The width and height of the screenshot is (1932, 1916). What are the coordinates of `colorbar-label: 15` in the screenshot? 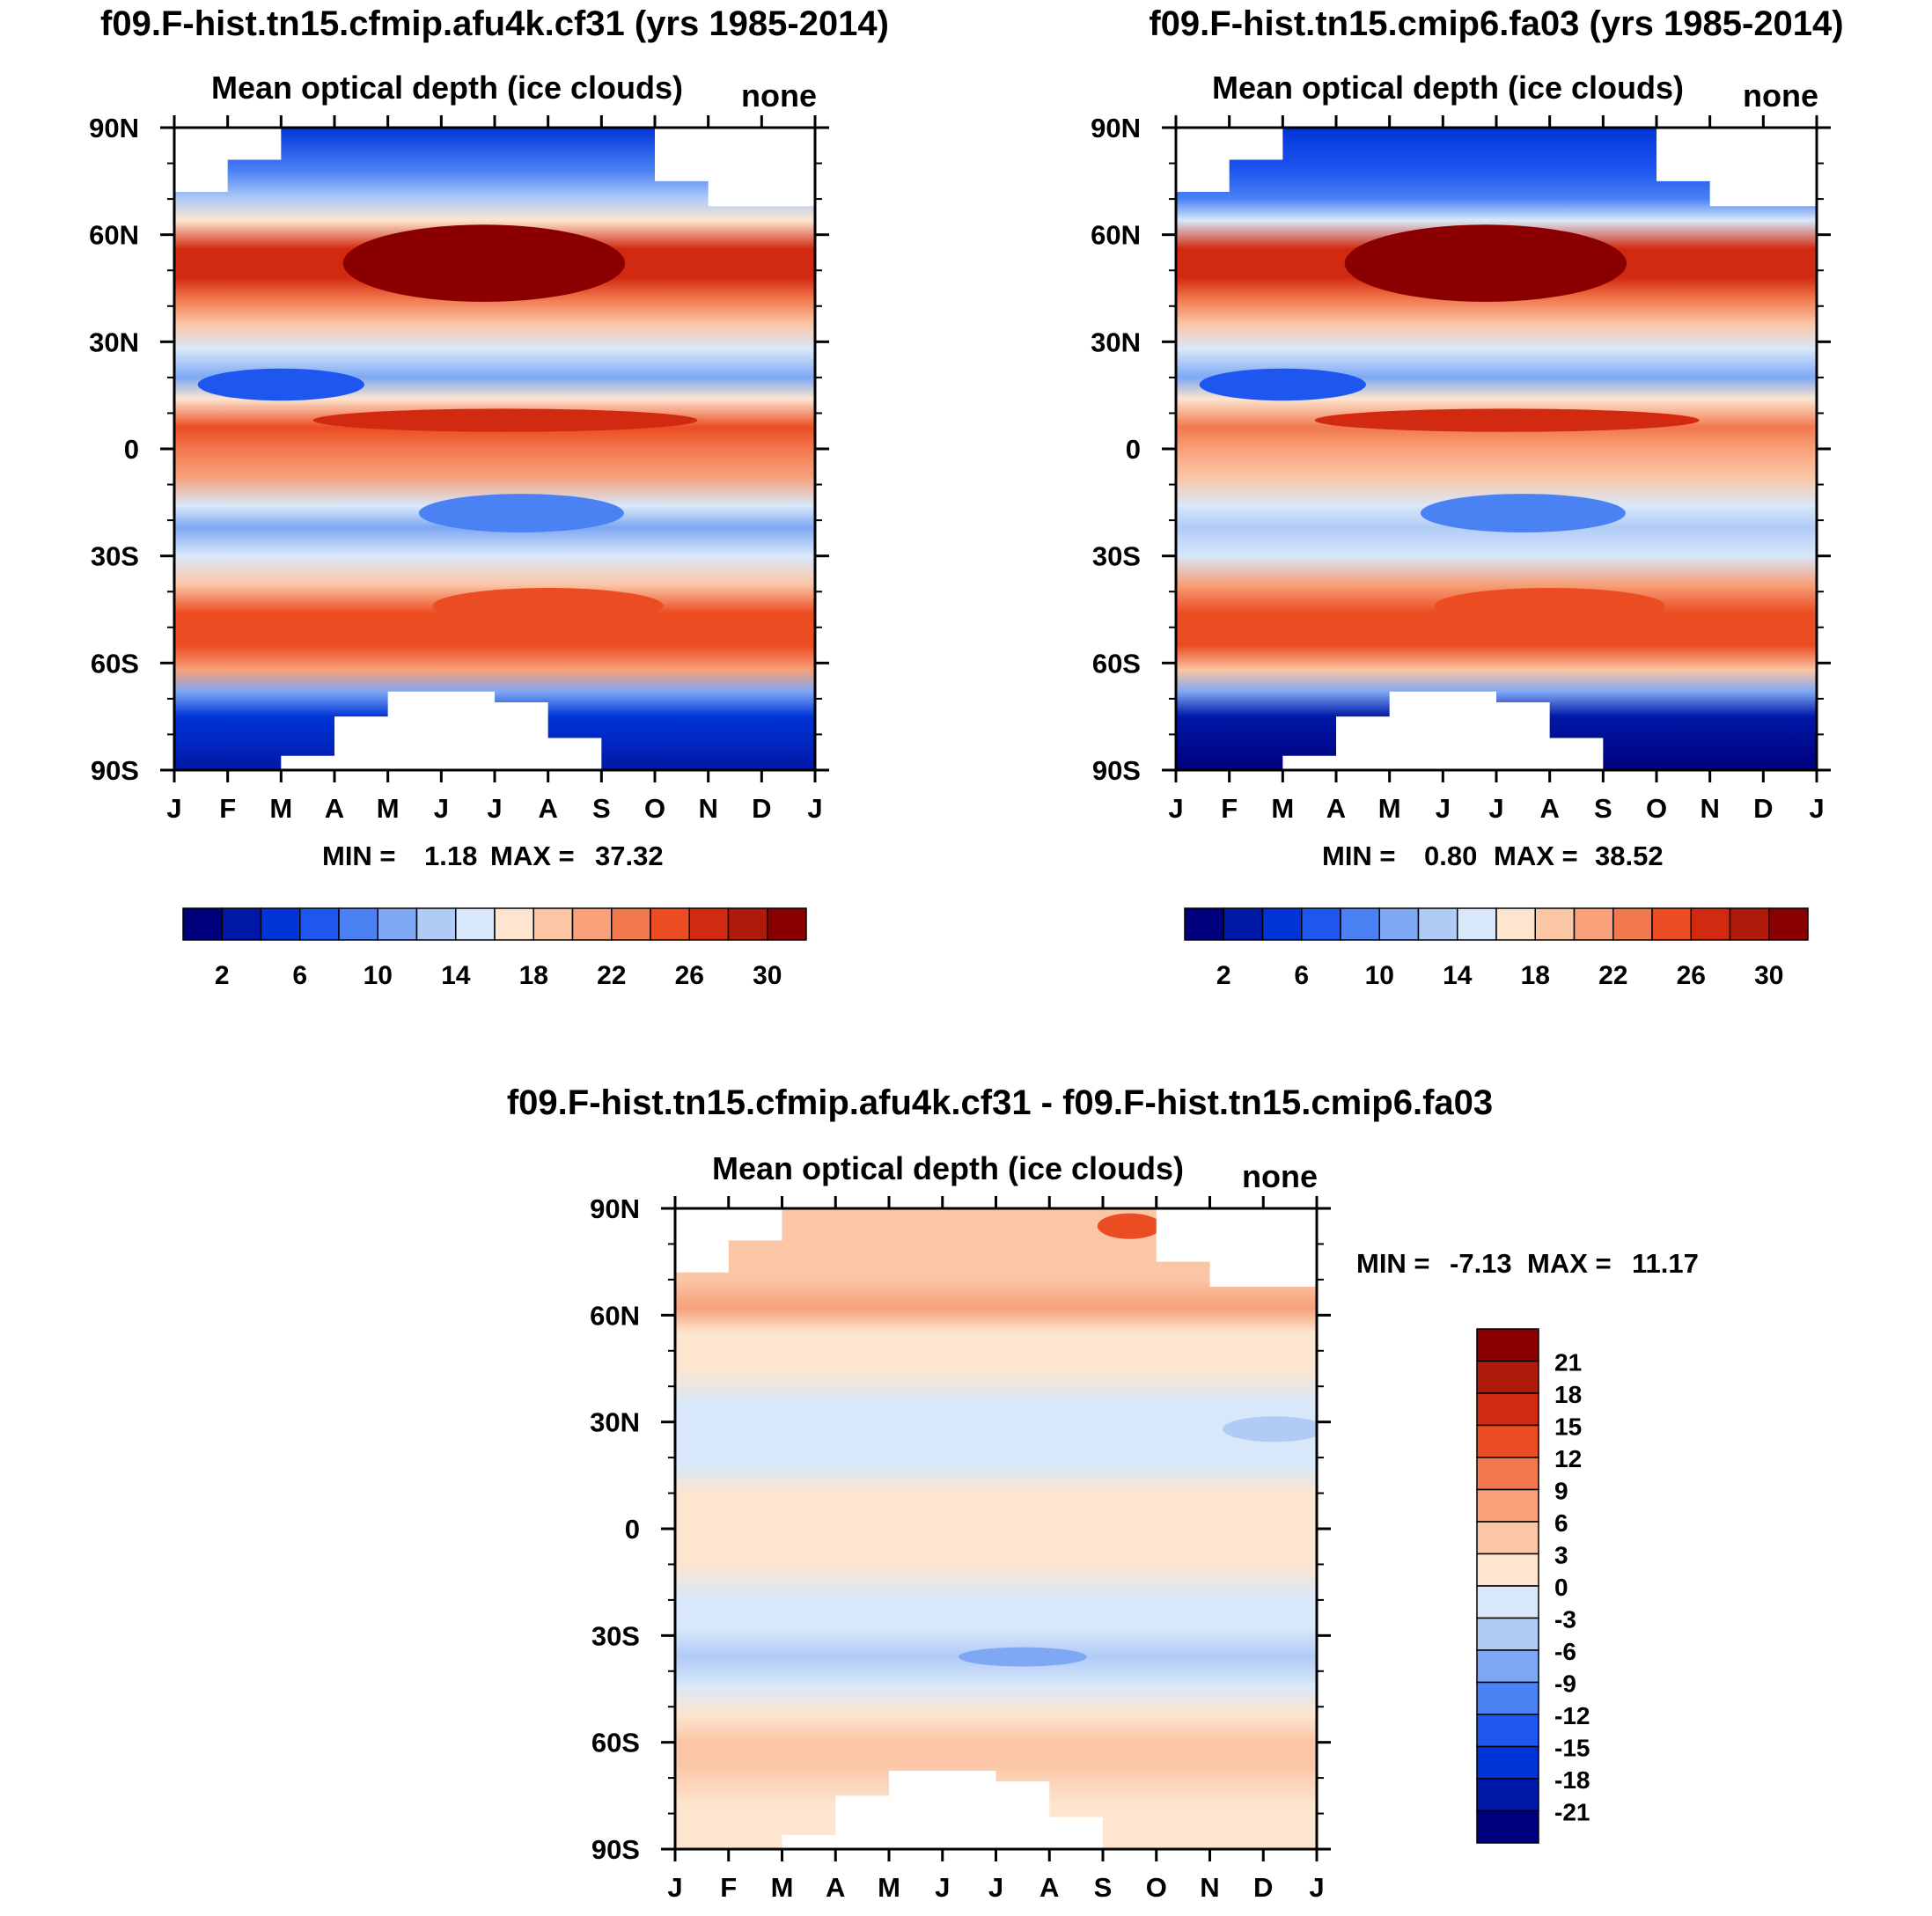 It's located at (1568, 1427).